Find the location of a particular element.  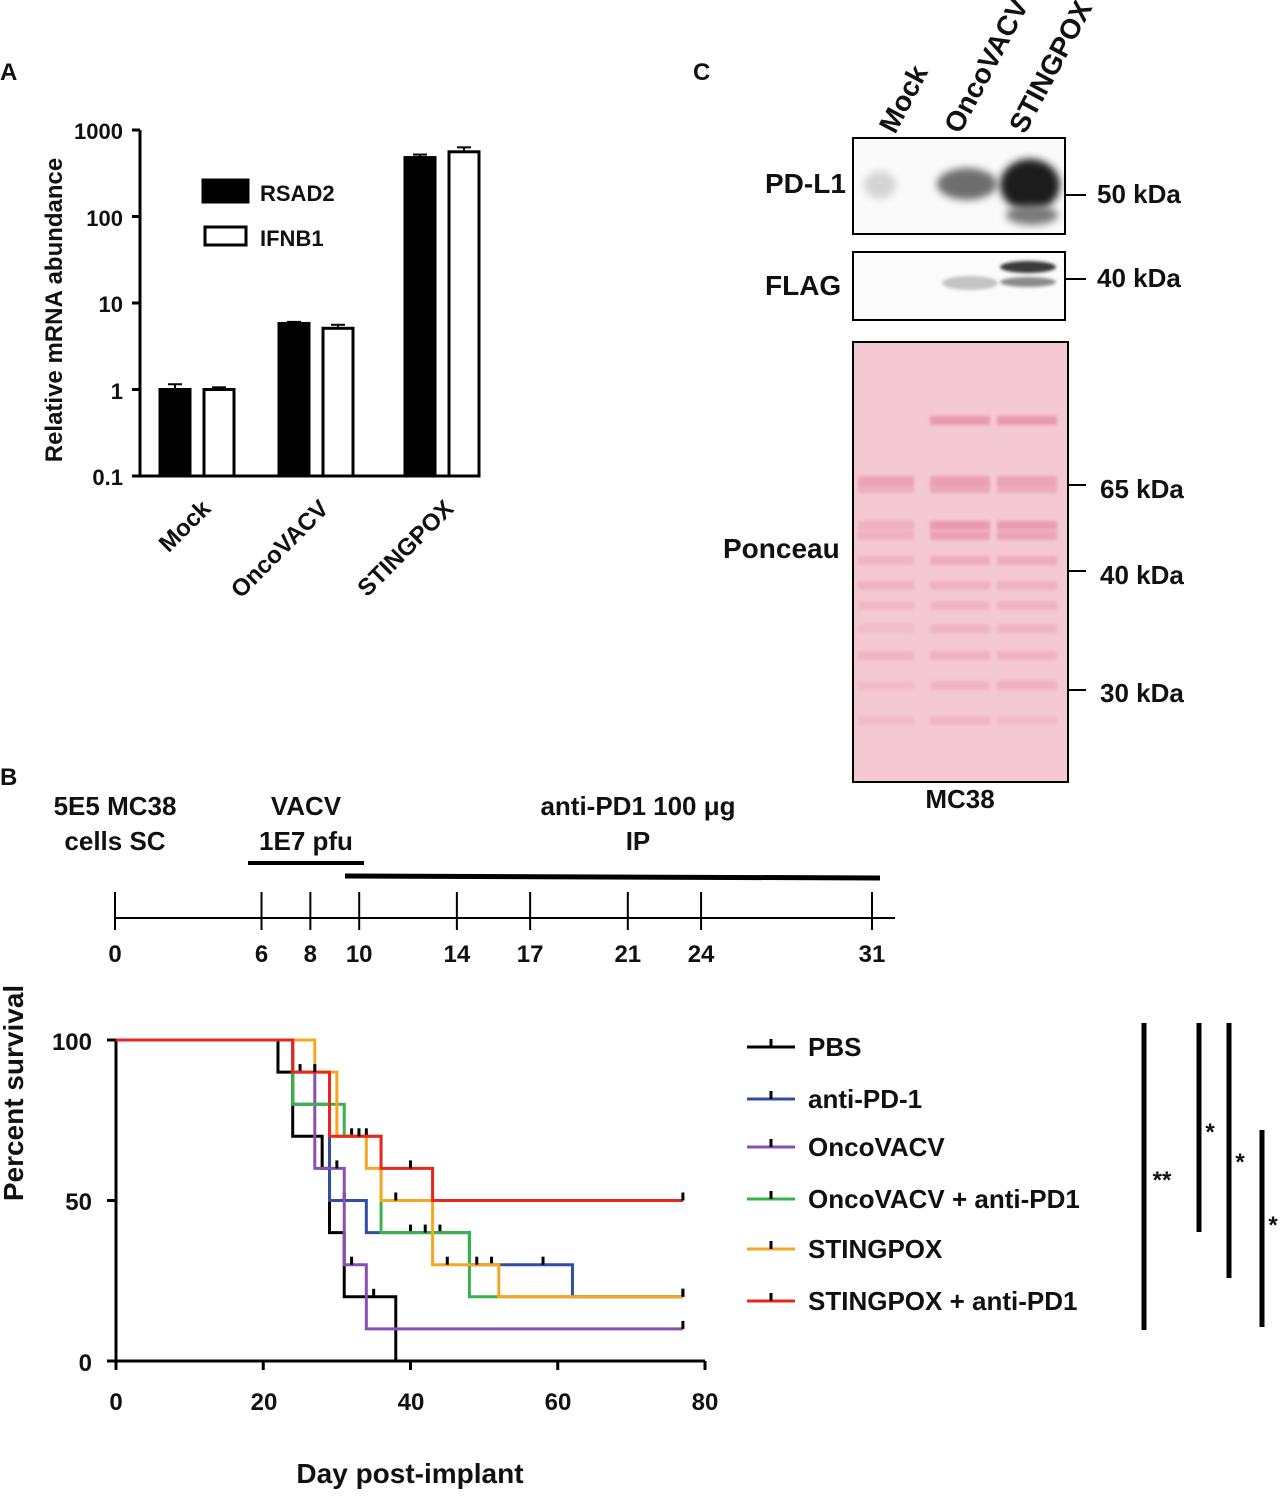

km-xlabel: Day post-implant is located at coordinates (409, 1473).